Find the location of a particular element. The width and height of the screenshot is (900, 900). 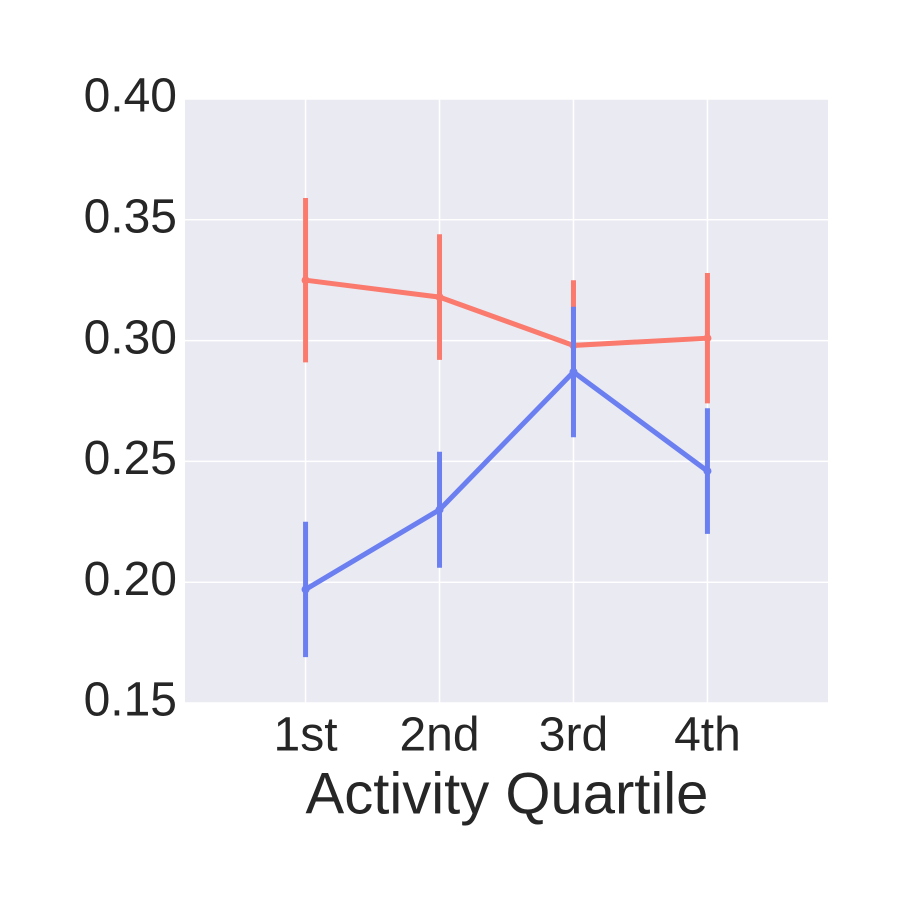

y-tick-label: 0.40 is located at coordinates (130, 96).